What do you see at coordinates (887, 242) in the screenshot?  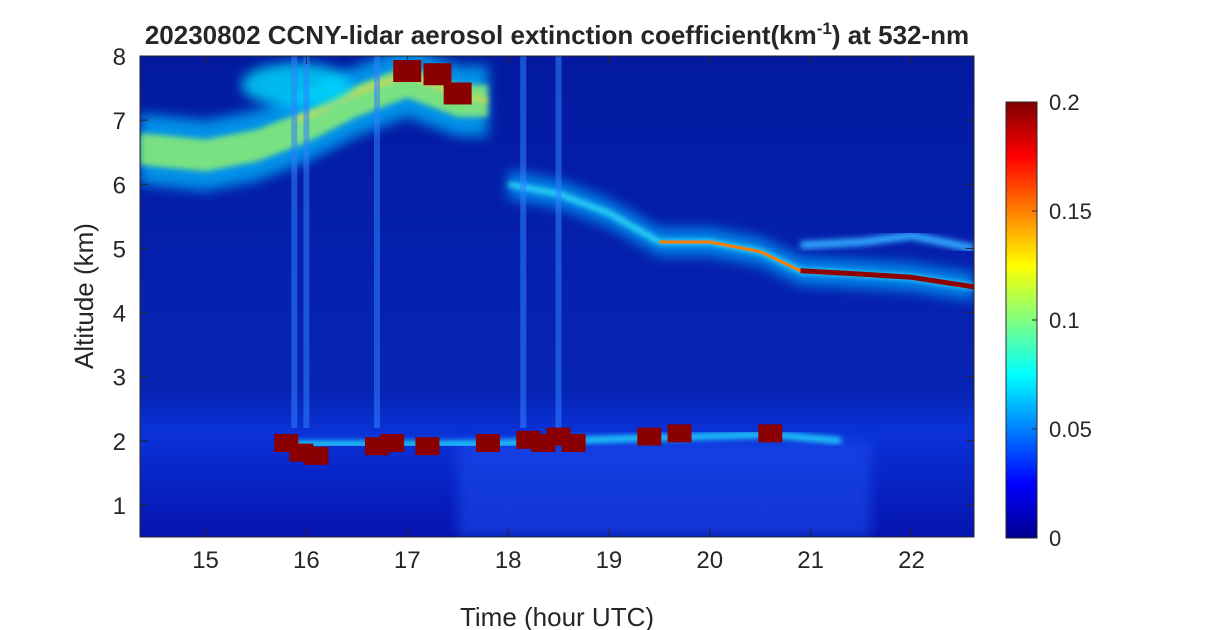 I see `upper-faint-layer` at bounding box center [887, 242].